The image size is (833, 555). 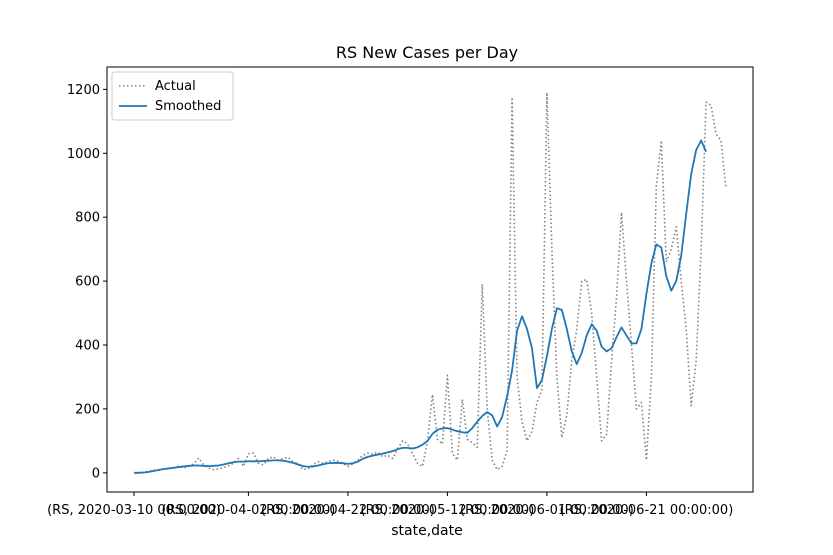 I want to click on x-tick-label: (RS, 2020-04-22 00:00:00), so click(x=348, y=510).